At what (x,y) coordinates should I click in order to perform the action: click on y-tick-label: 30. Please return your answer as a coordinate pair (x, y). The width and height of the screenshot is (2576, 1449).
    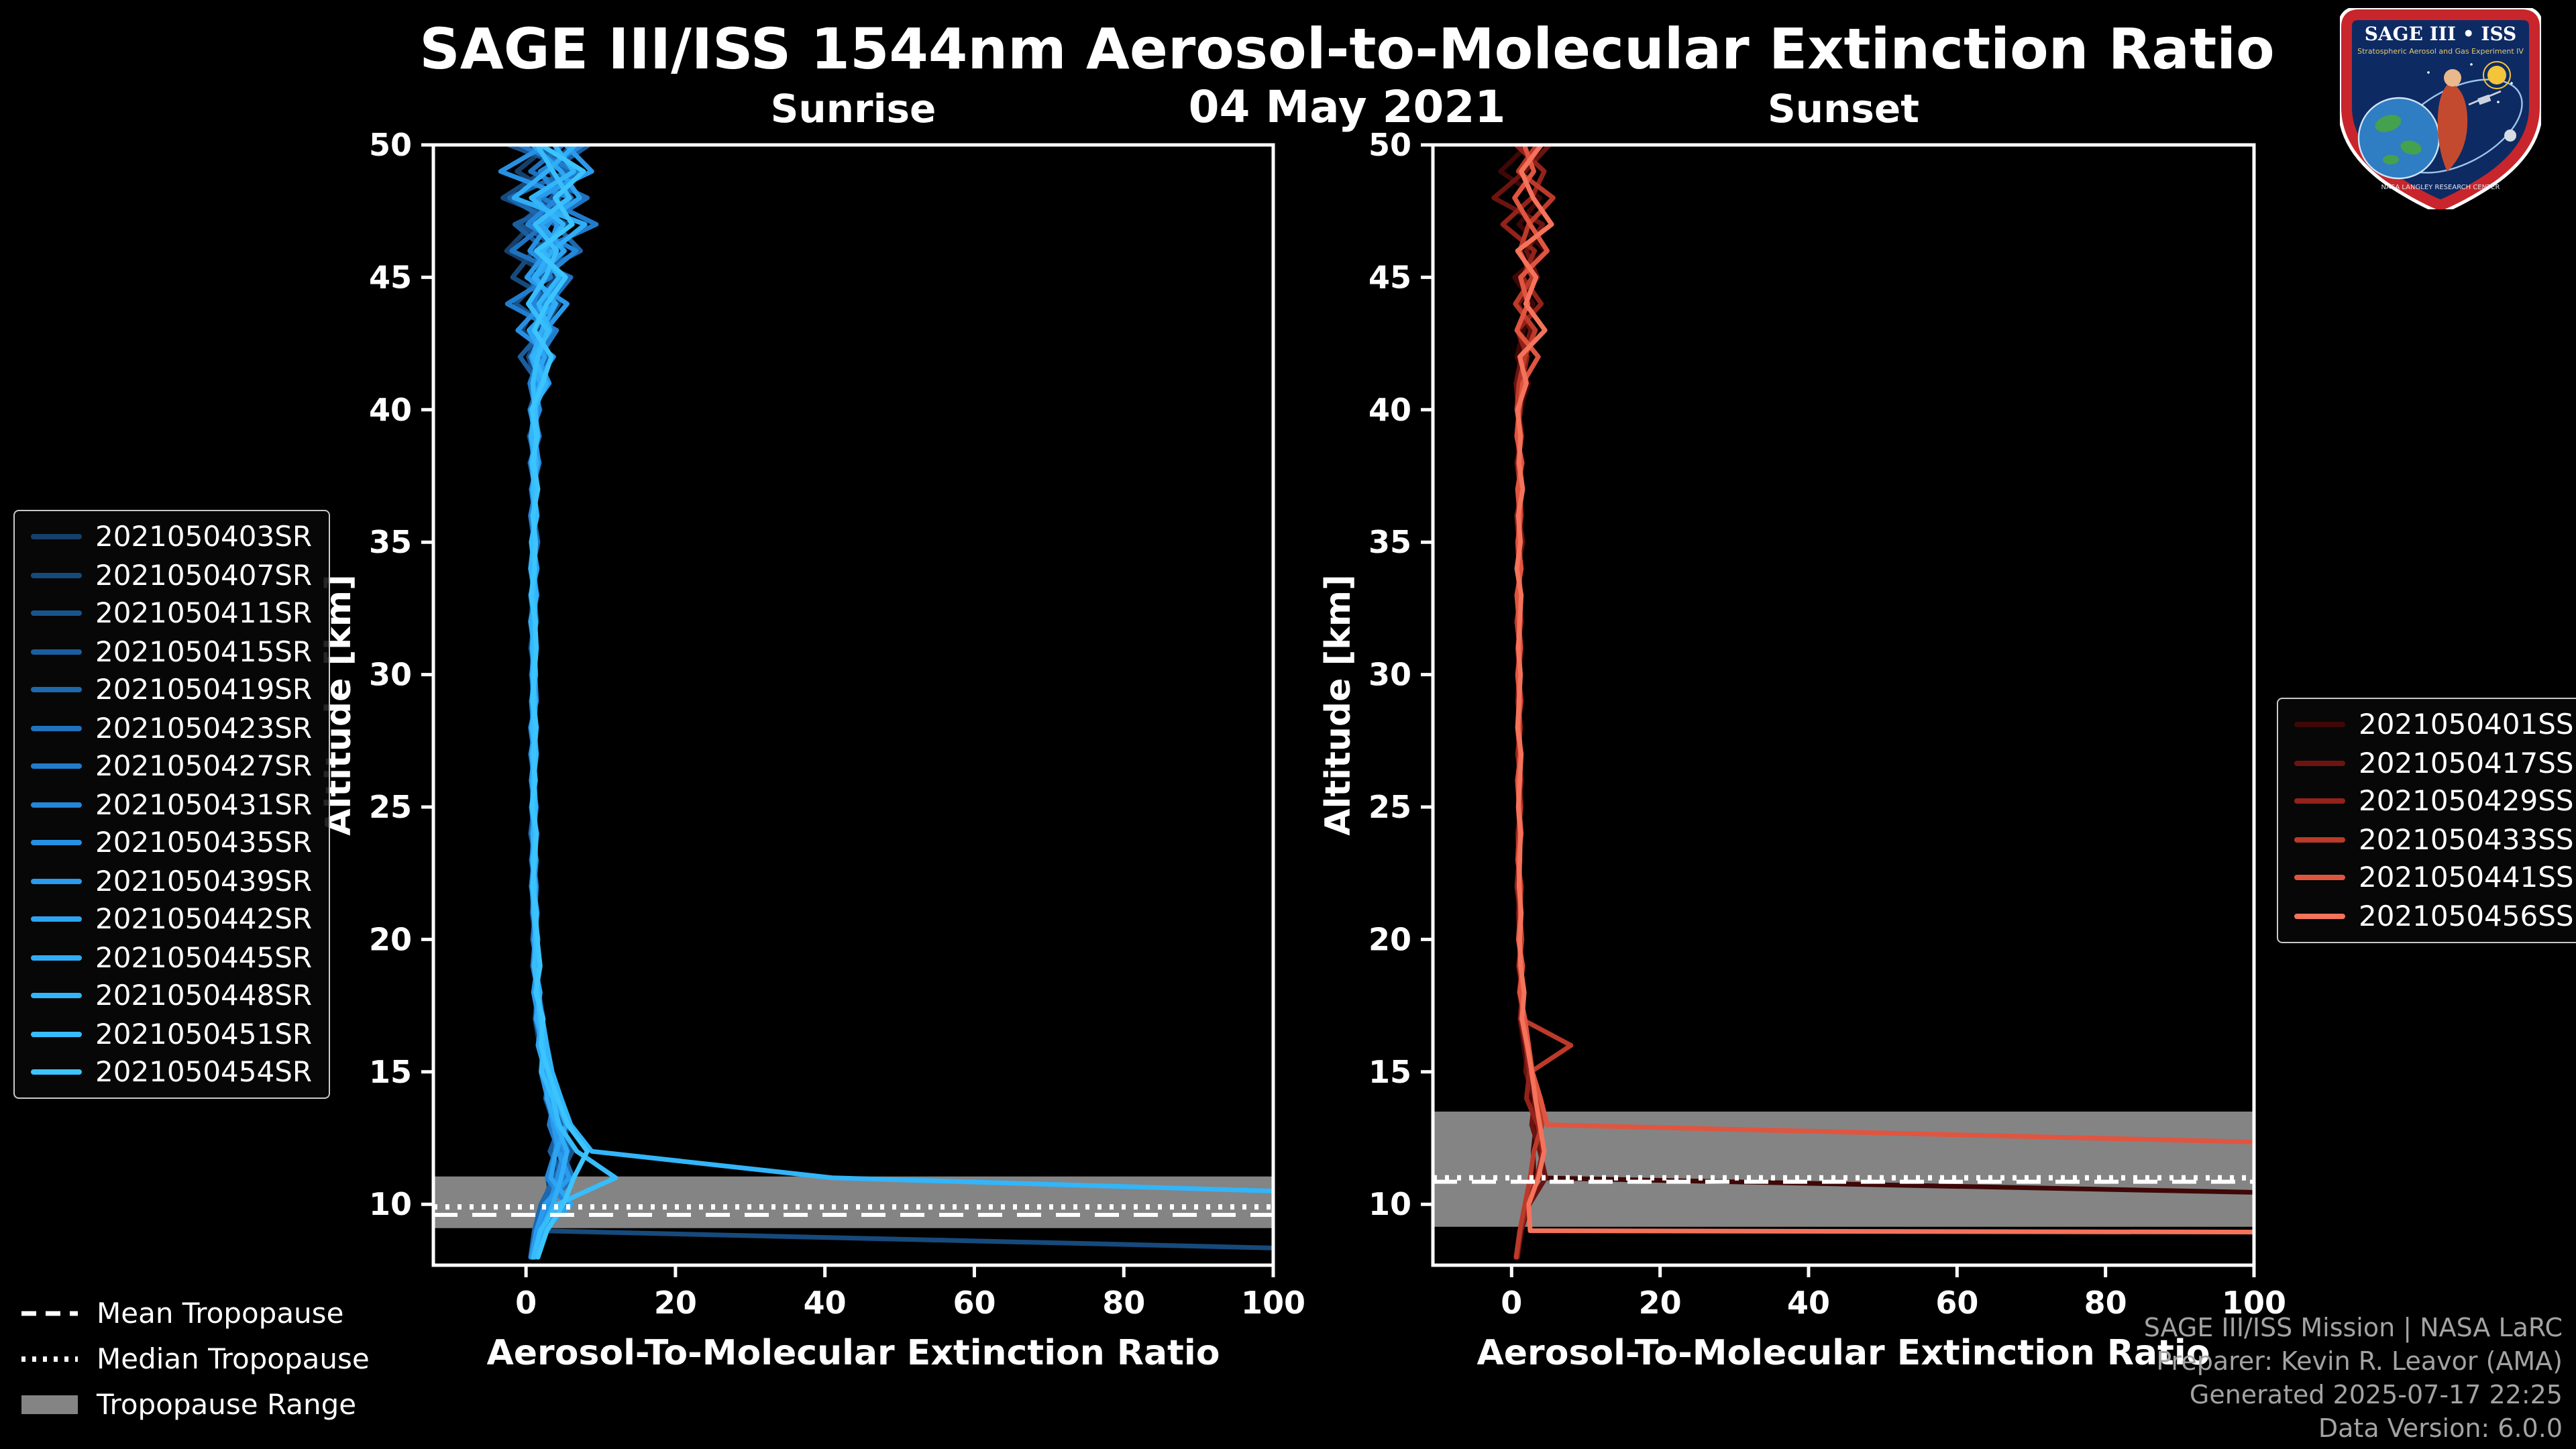
    Looking at the image, I should click on (390, 675).